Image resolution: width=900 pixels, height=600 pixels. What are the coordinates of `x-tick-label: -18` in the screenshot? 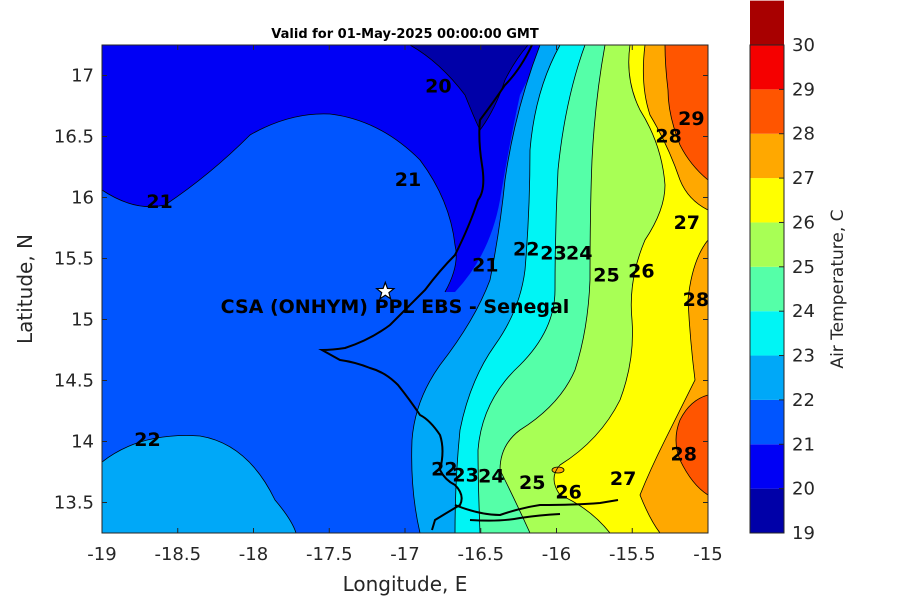 It's located at (253, 554).